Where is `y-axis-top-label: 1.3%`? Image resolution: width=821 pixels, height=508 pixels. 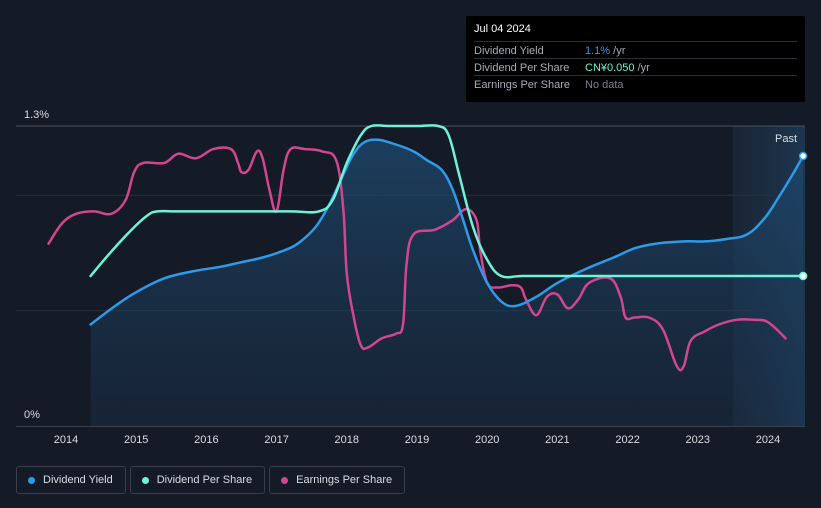 y-axis-top-label: 1.3% is located at coordinates (36, 115).